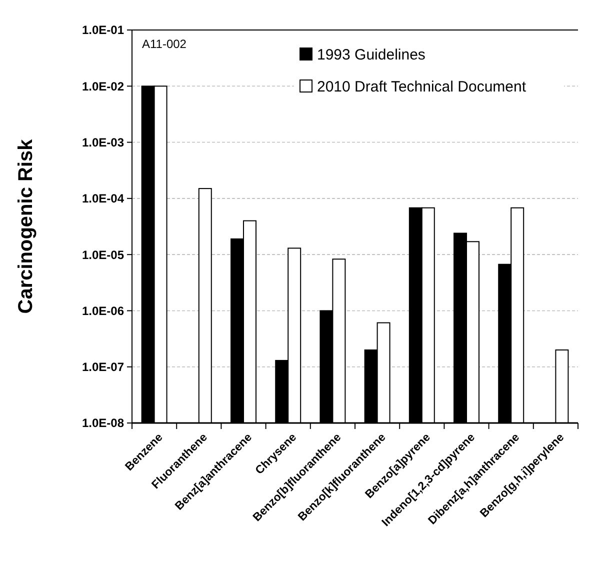 Image resolution: width=589 pixels, height=568 pixels. Describe the element at coordinates (371, 55) in the screenshot. I see `legend-label: 1993 Guidelines` at that location.